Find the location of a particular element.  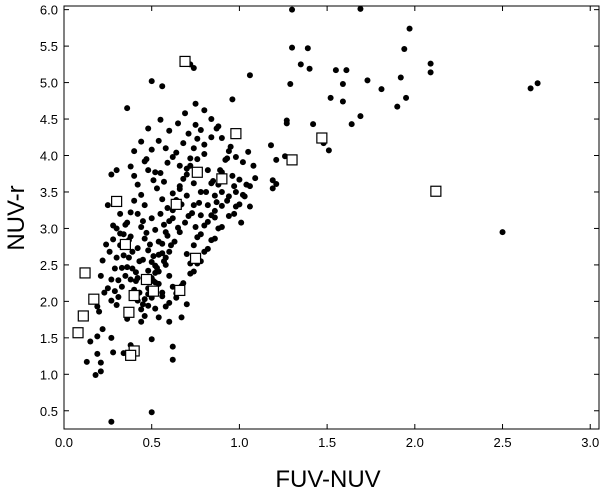

y-tick-label: 0.5 is located at coordinates (49, 411).